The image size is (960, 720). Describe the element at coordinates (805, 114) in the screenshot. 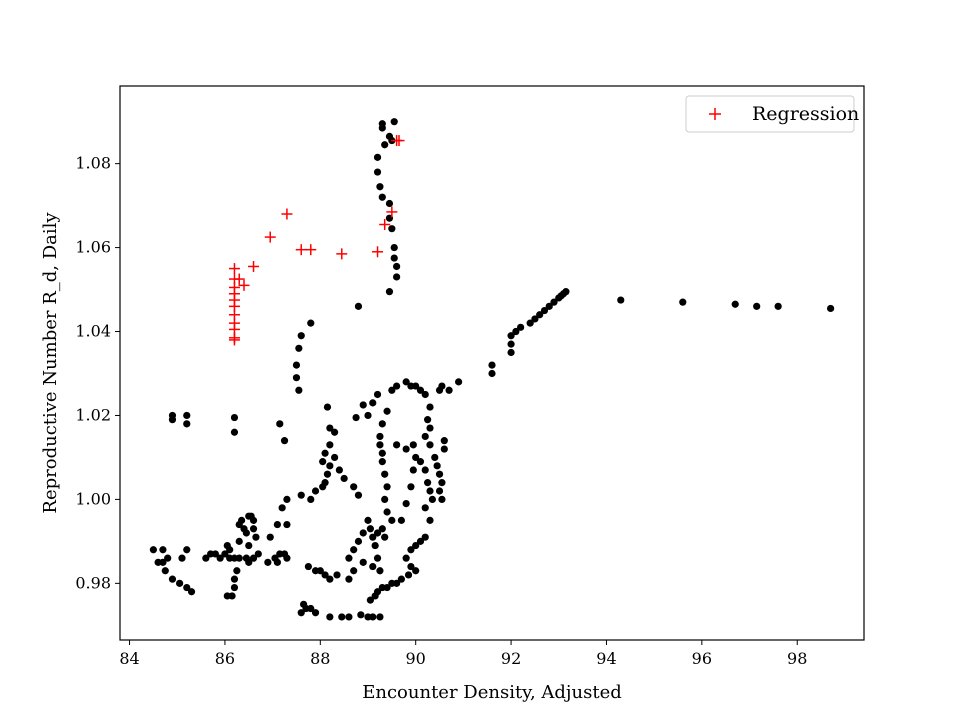

I see `legend-label-regression: Regression` at that location.